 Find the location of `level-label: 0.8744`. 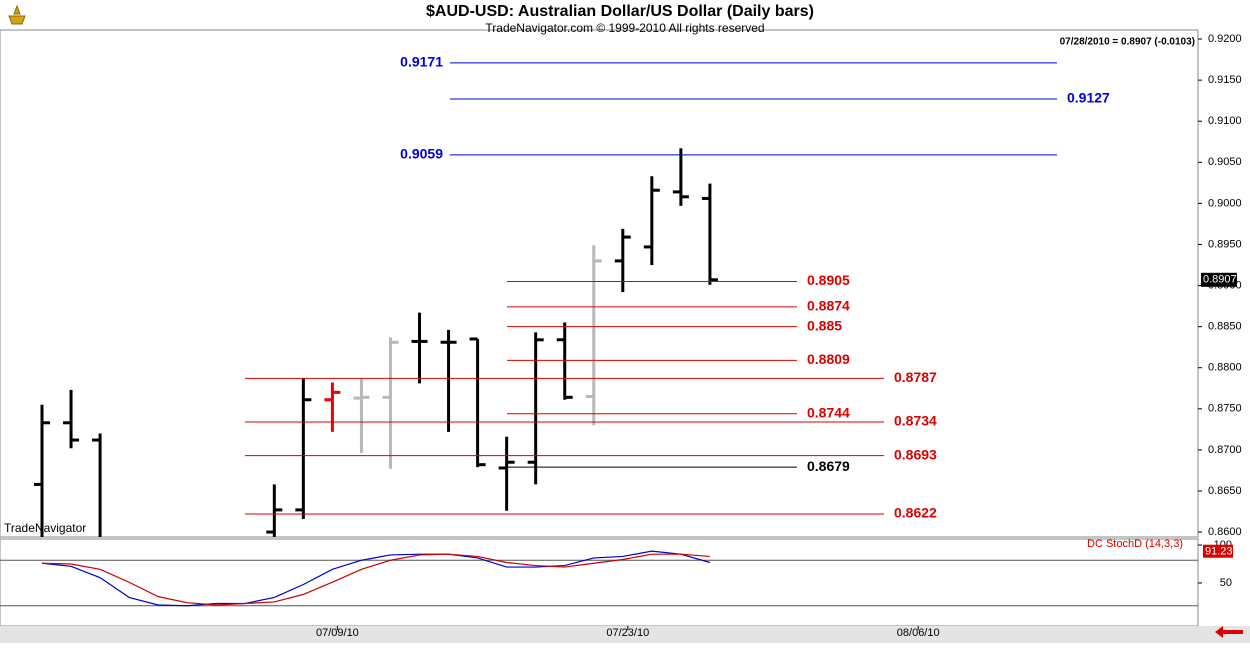

level-label: 0.8744 is located at coordinates (828, 412).